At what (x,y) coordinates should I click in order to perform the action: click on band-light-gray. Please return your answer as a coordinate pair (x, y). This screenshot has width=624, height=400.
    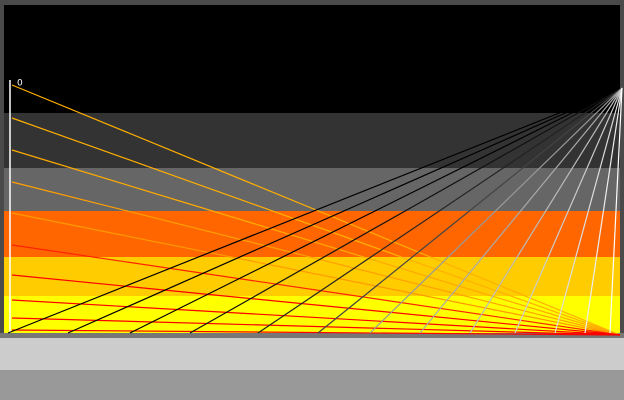
    Looking at the image, I should click on (312, 354).